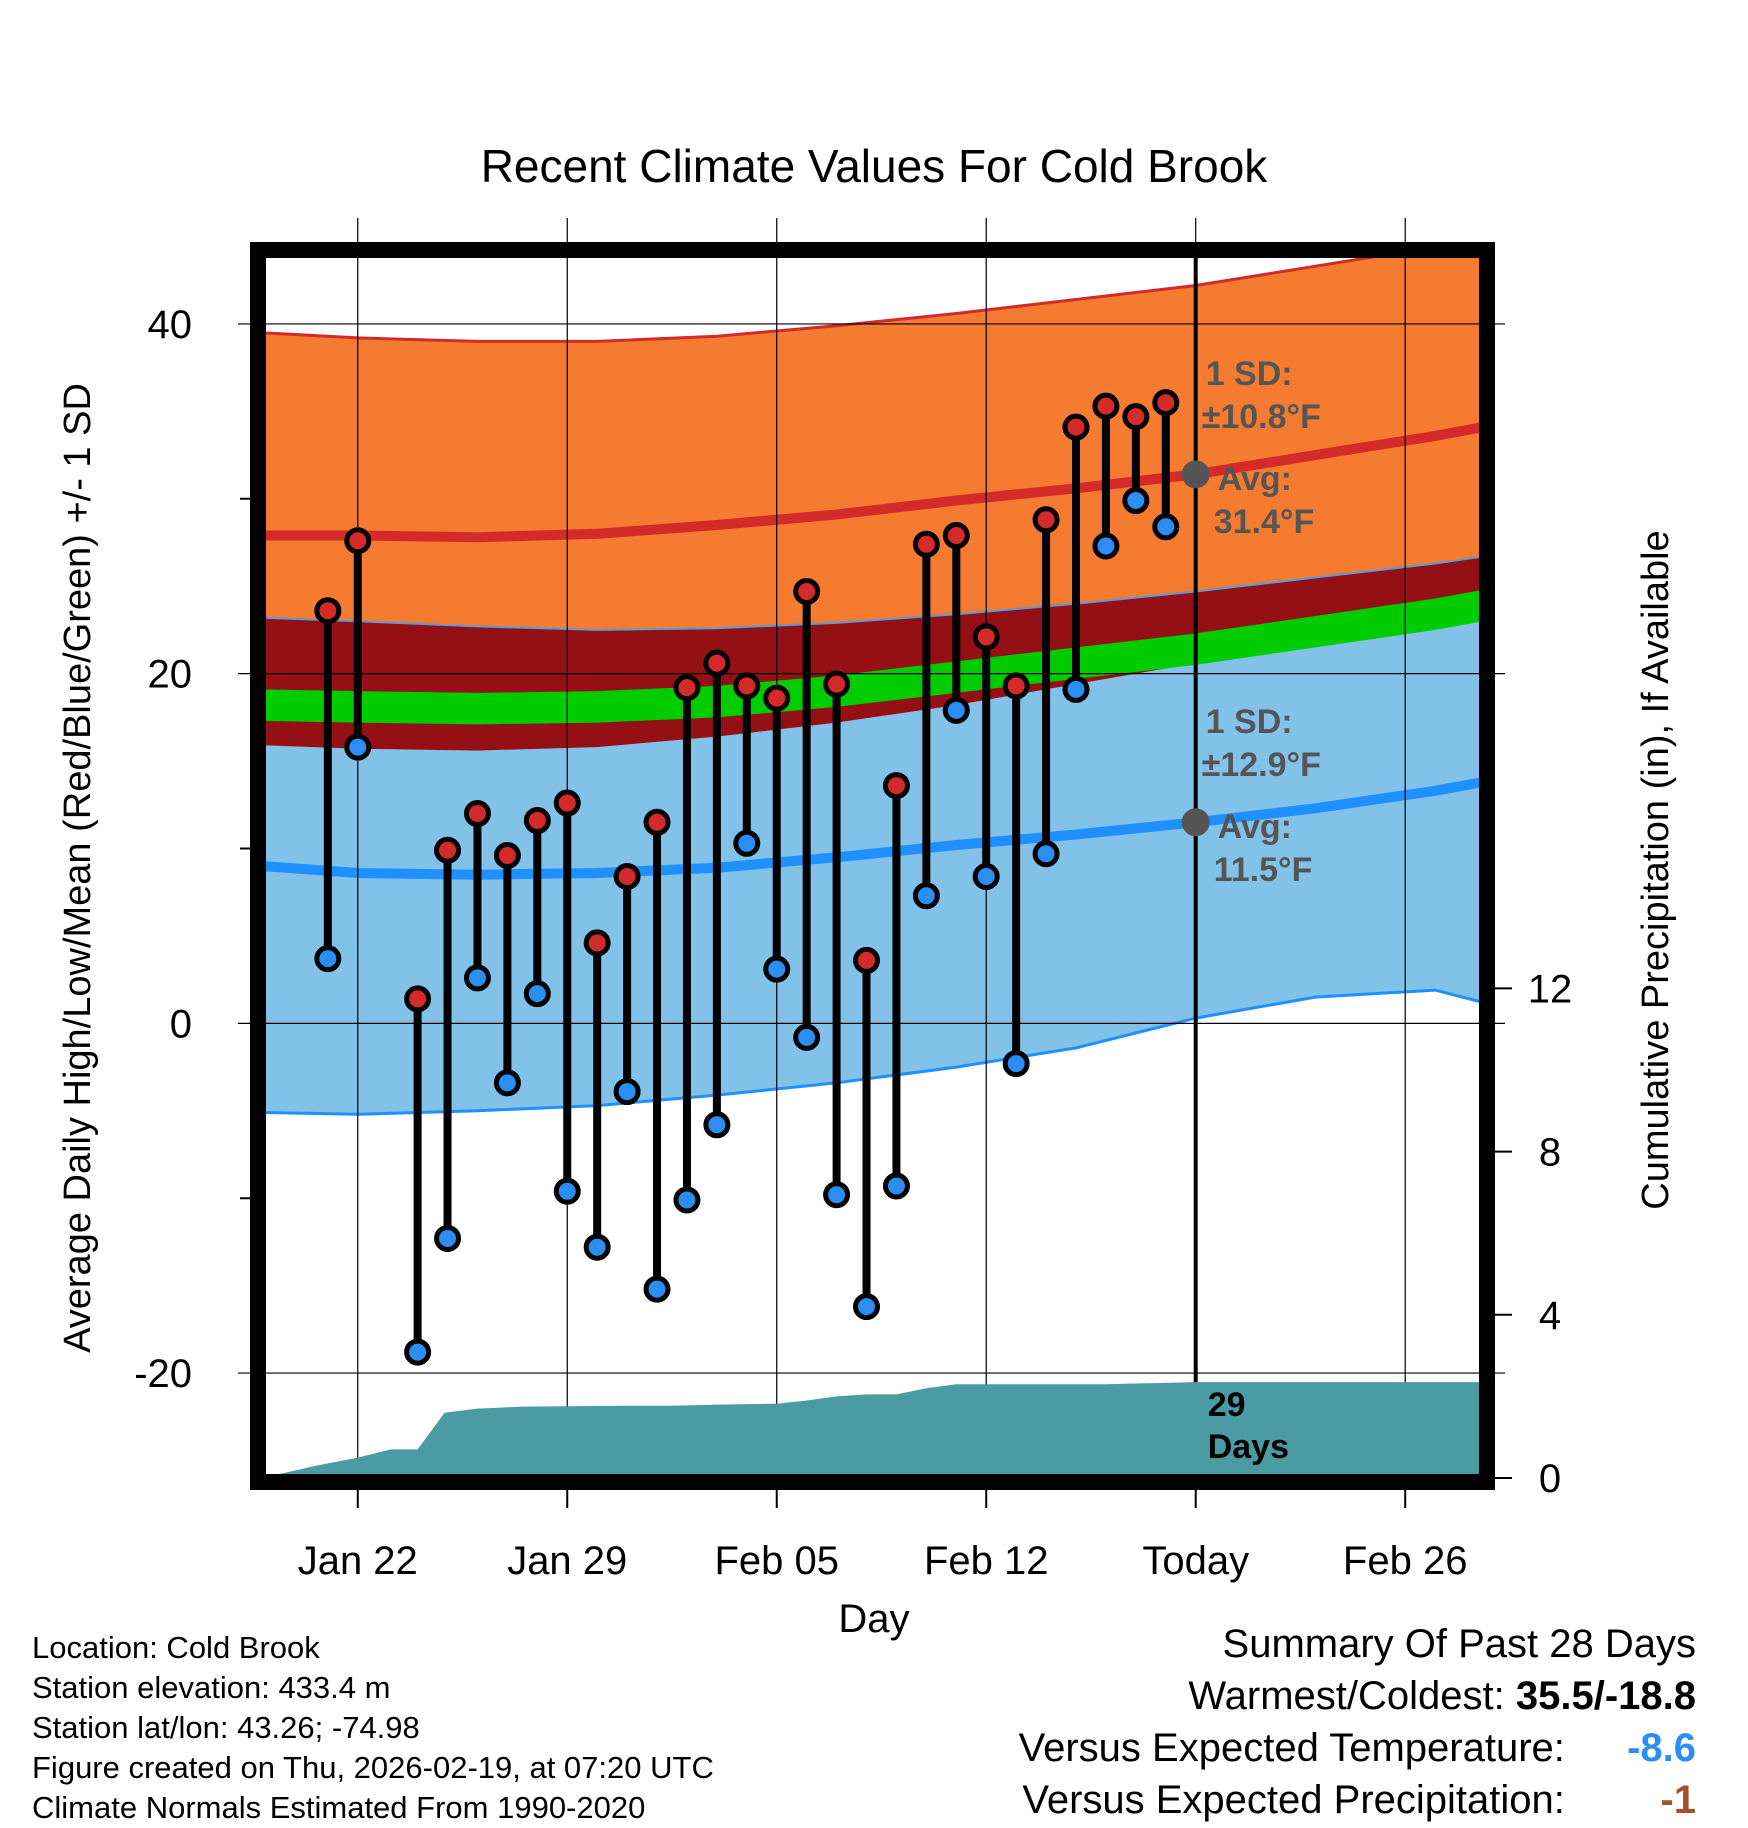  What do you see at coordinates (226, 1727) in the screenshot?
I see `latlon-text: Station lat/lon: 43.26; -74.98` at bounding box center [226, 1727].